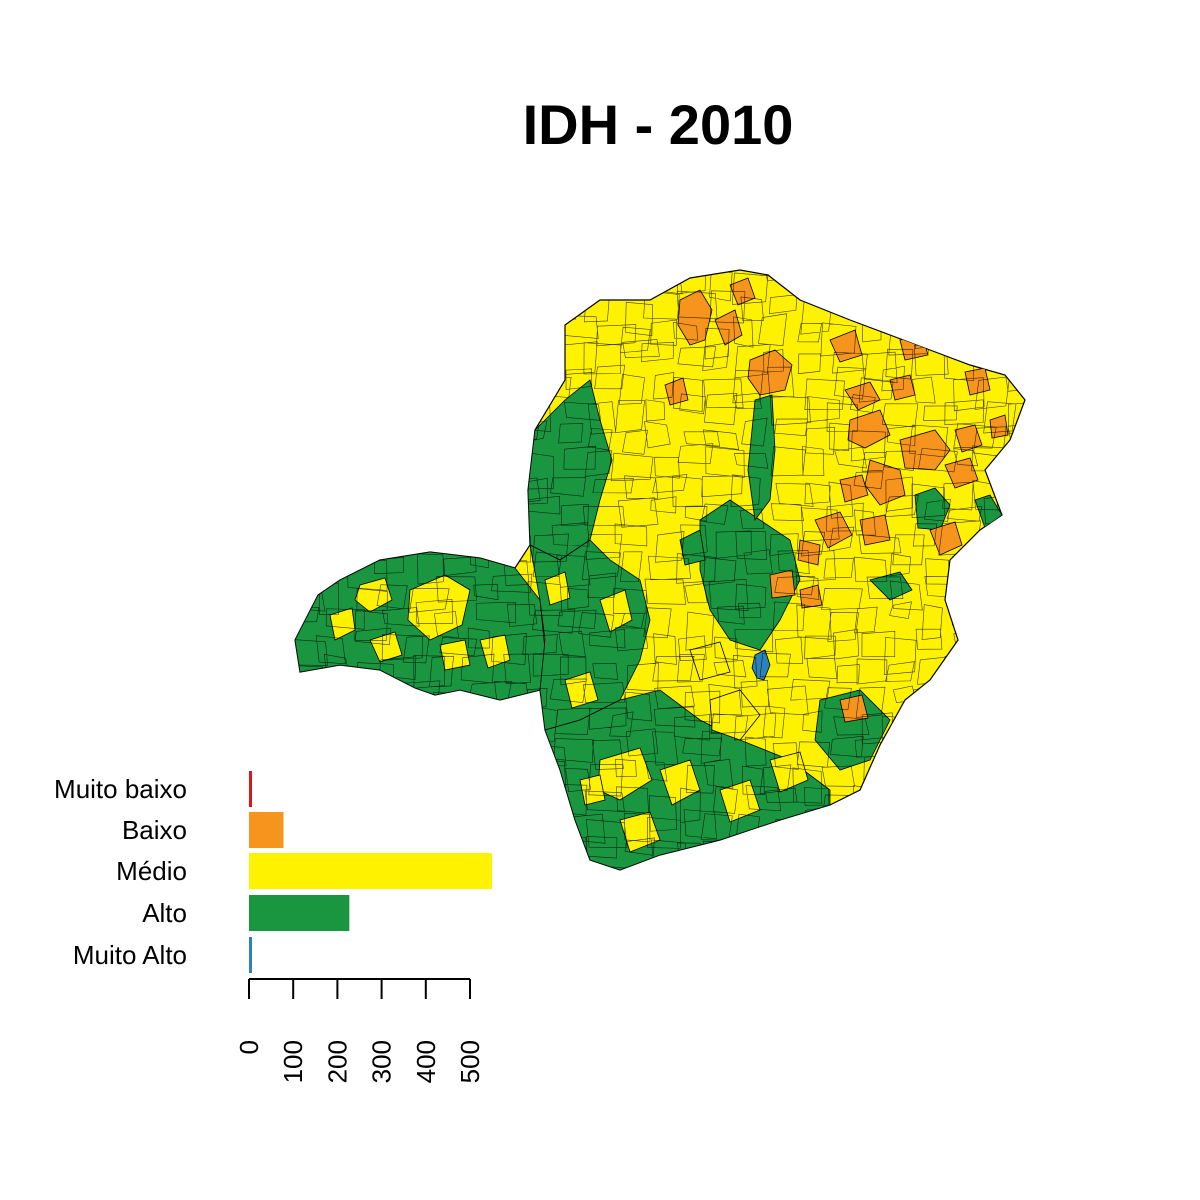  I want to click on x-axis-tick-label: 0, so click(249, 1047).